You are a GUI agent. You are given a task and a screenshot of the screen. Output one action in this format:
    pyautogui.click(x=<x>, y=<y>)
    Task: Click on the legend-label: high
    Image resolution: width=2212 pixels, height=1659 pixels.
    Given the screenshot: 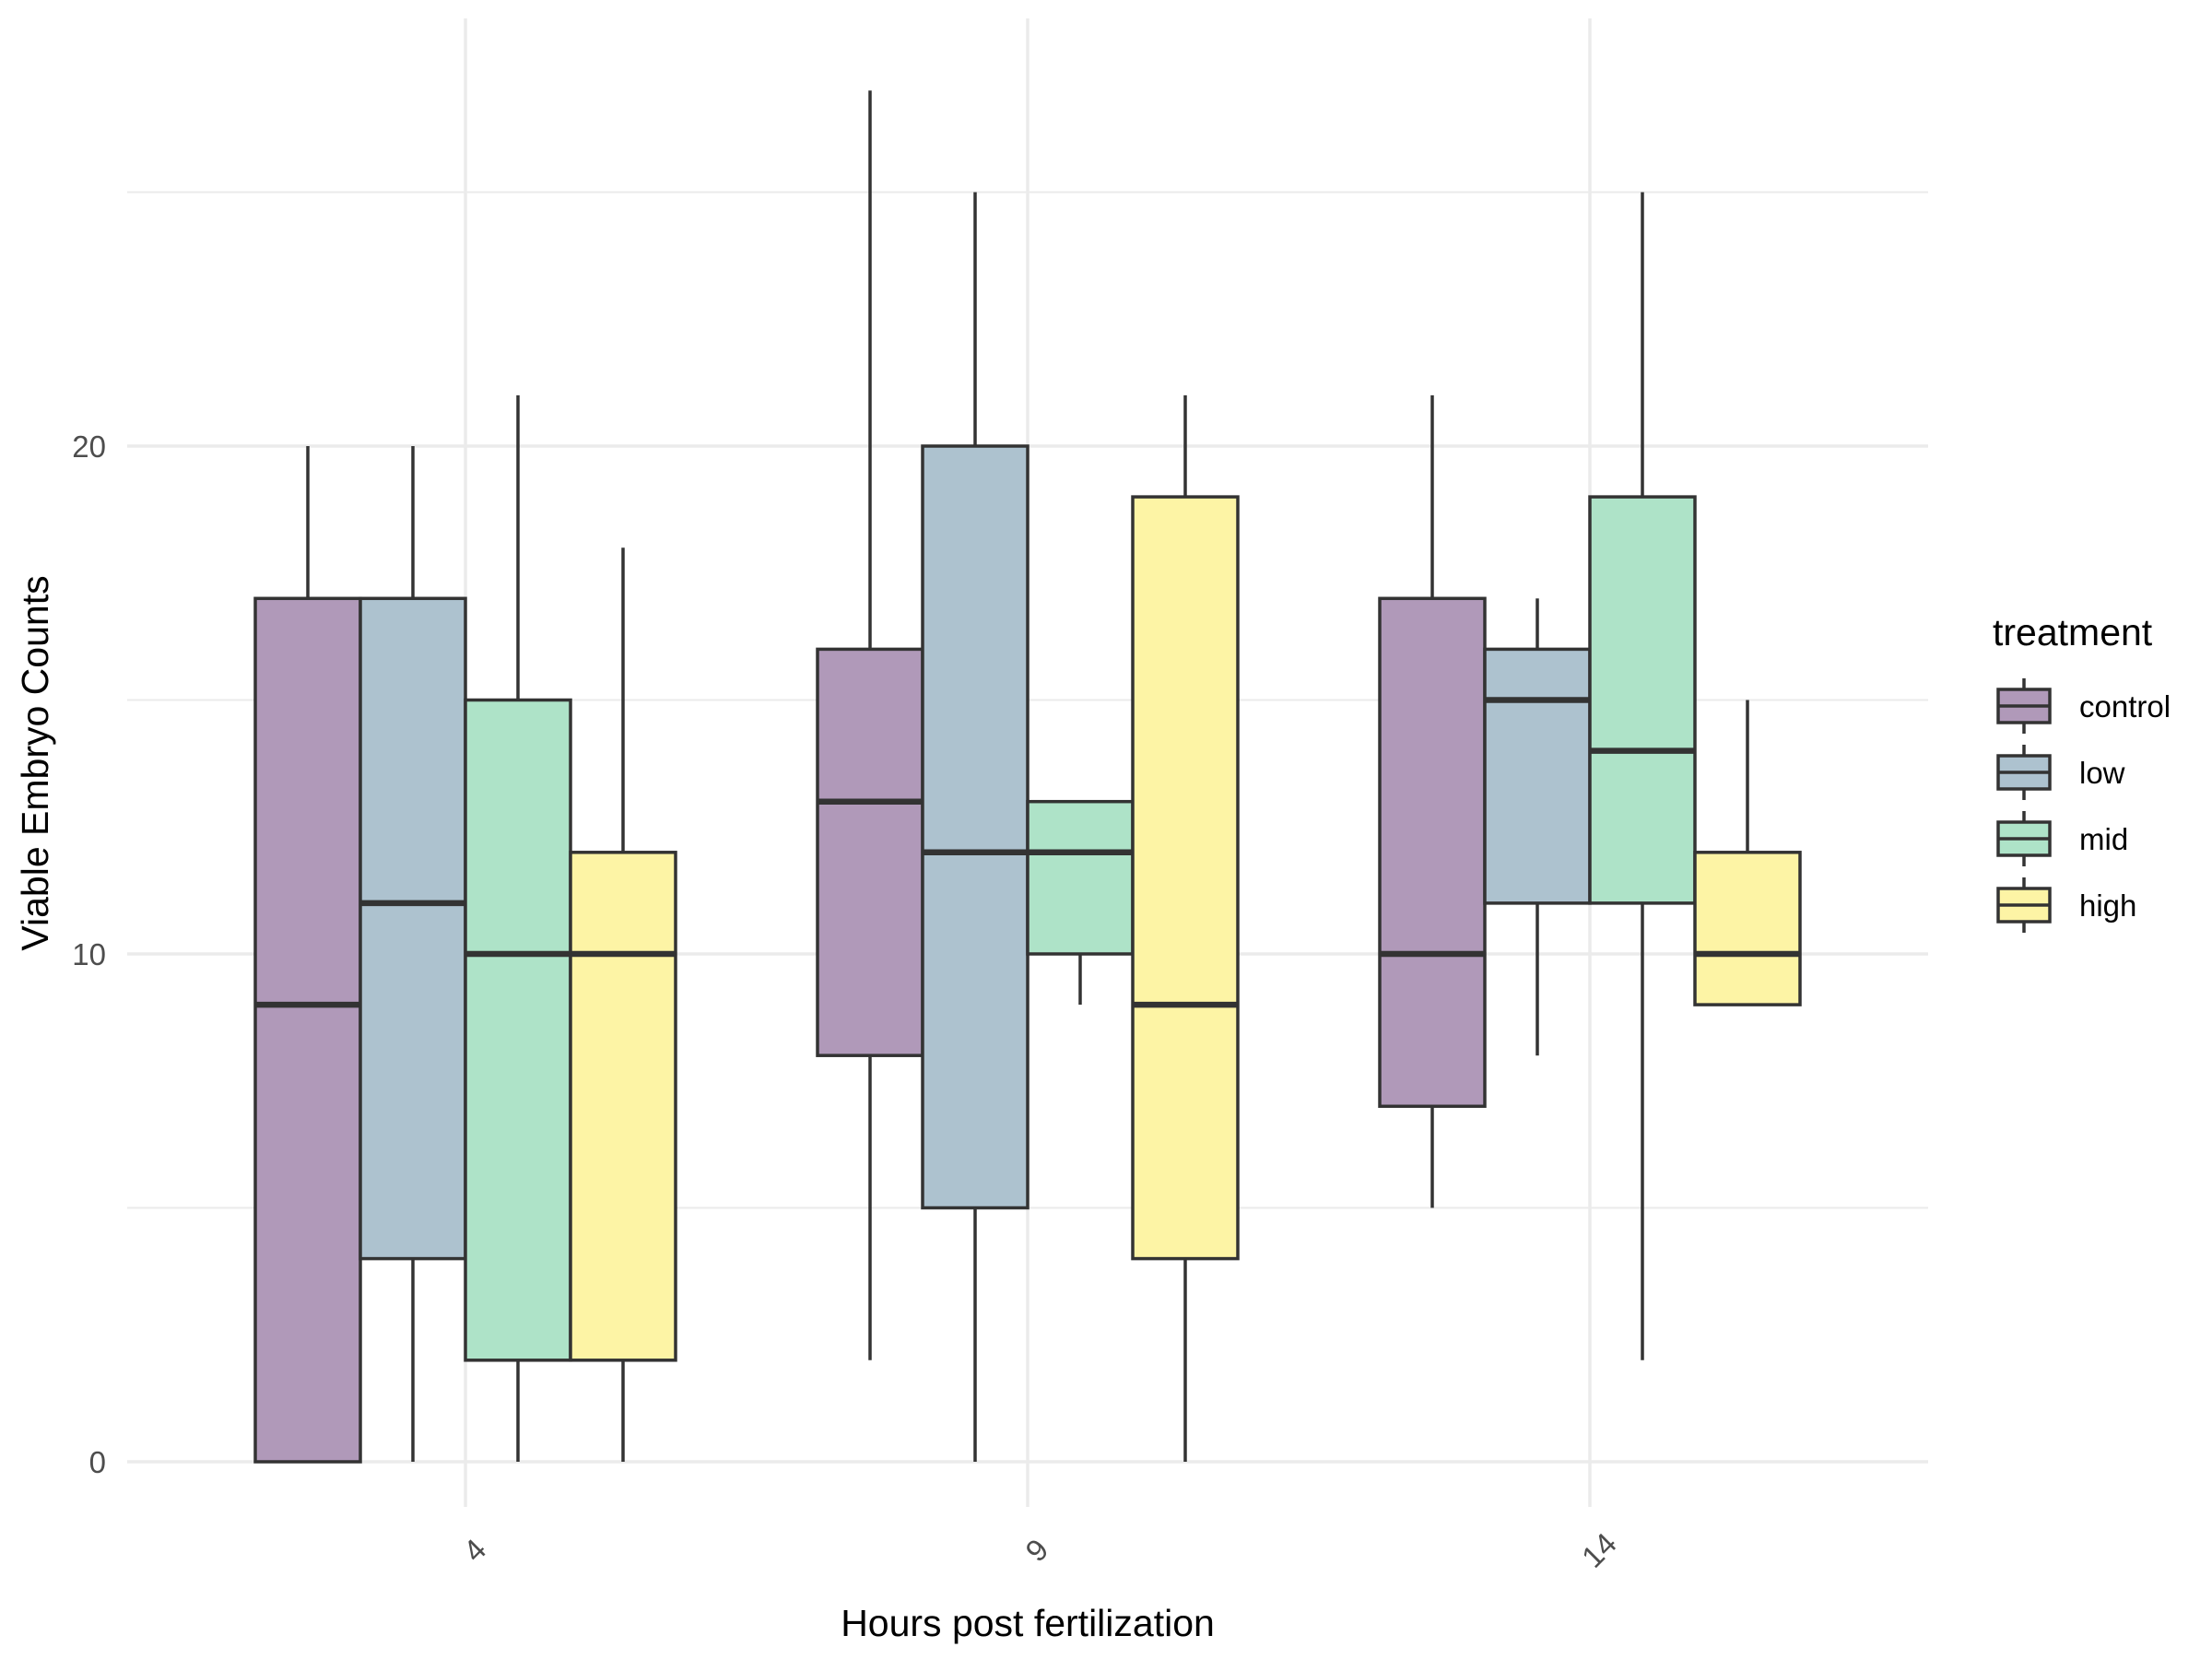 What is the action you would take?
    pyautogui.click(x=2107, y=905)
    